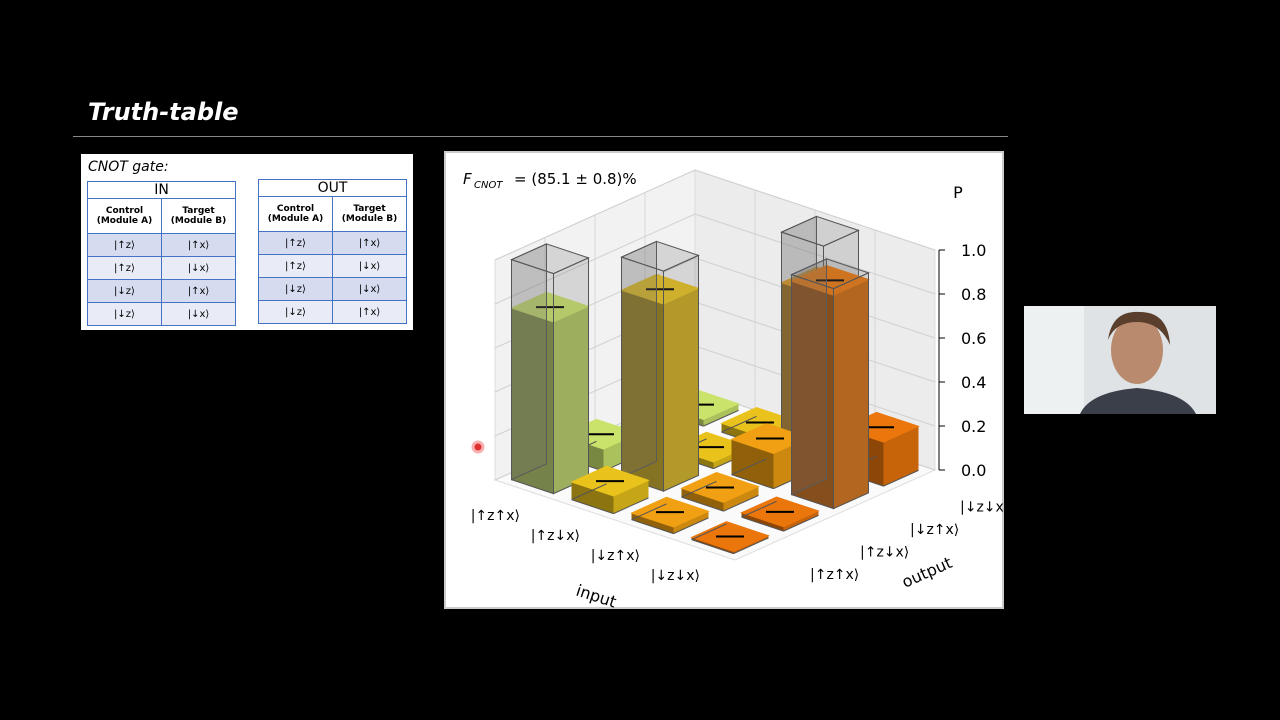  I want to click on table-title: CNOT gate:, so click(128, 167).